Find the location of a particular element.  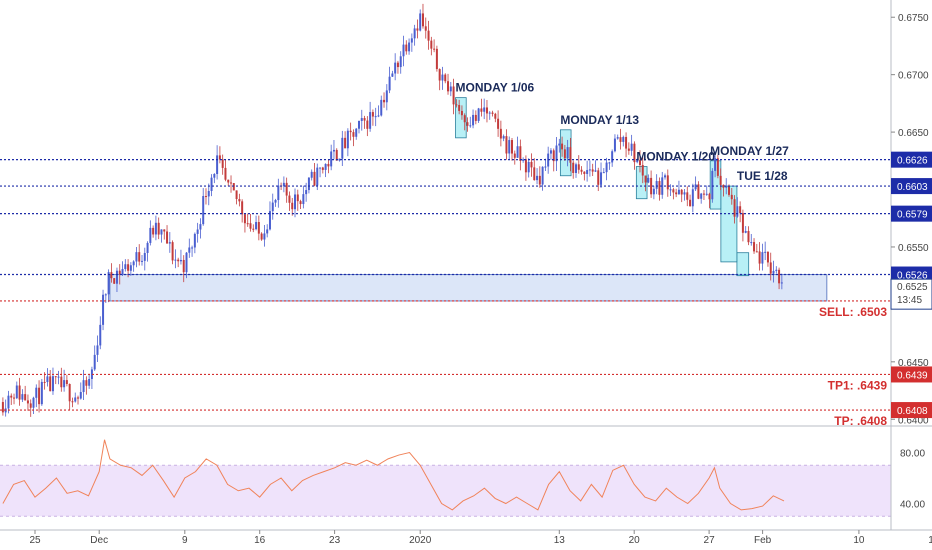

level-tag-text-1: 0.6603 is located at coordinates (912, 187).